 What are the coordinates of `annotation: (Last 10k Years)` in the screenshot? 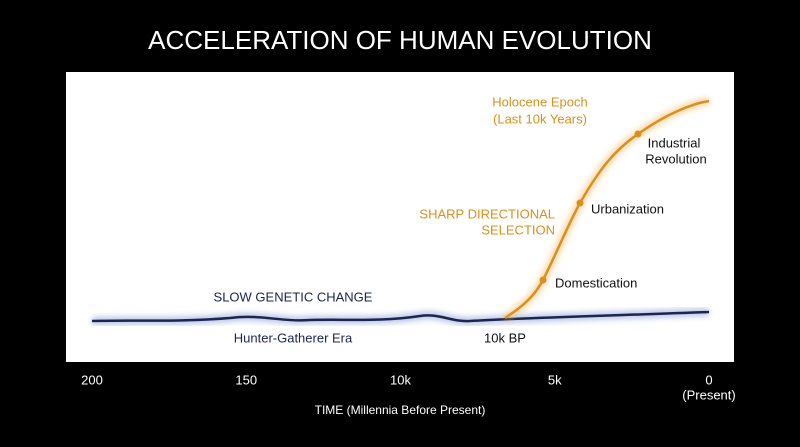 It's located at (540, 118).